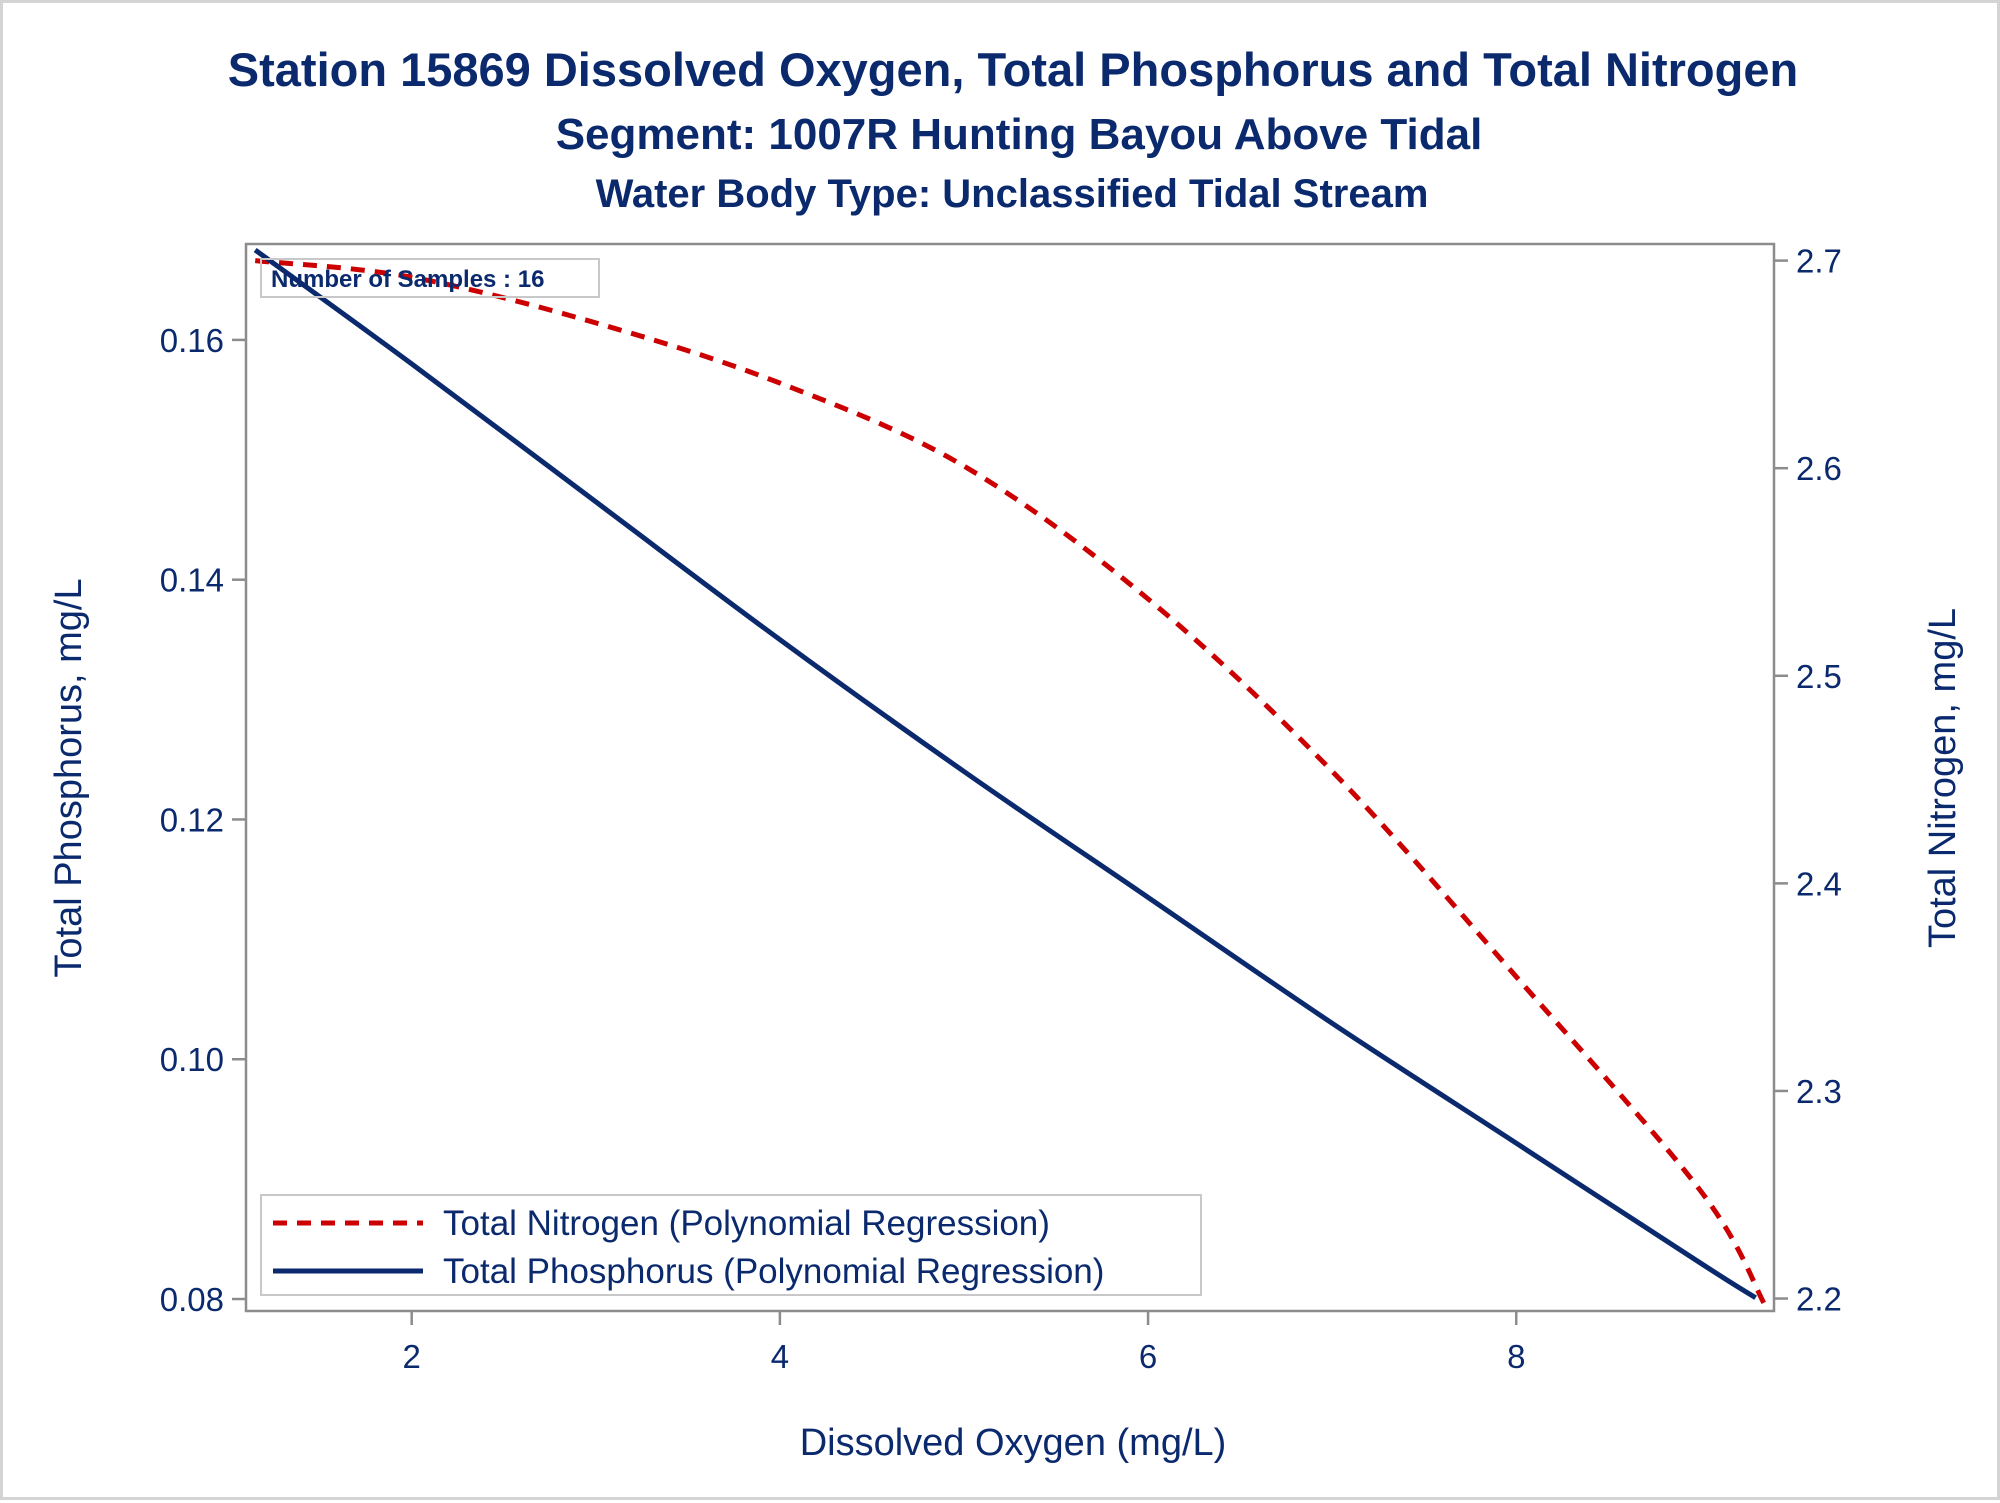  What do you see at coordinates (1819, 676) in the screenshot?
I see `y-right-tick-label: 2.5` at bounding box center [1819, 676].